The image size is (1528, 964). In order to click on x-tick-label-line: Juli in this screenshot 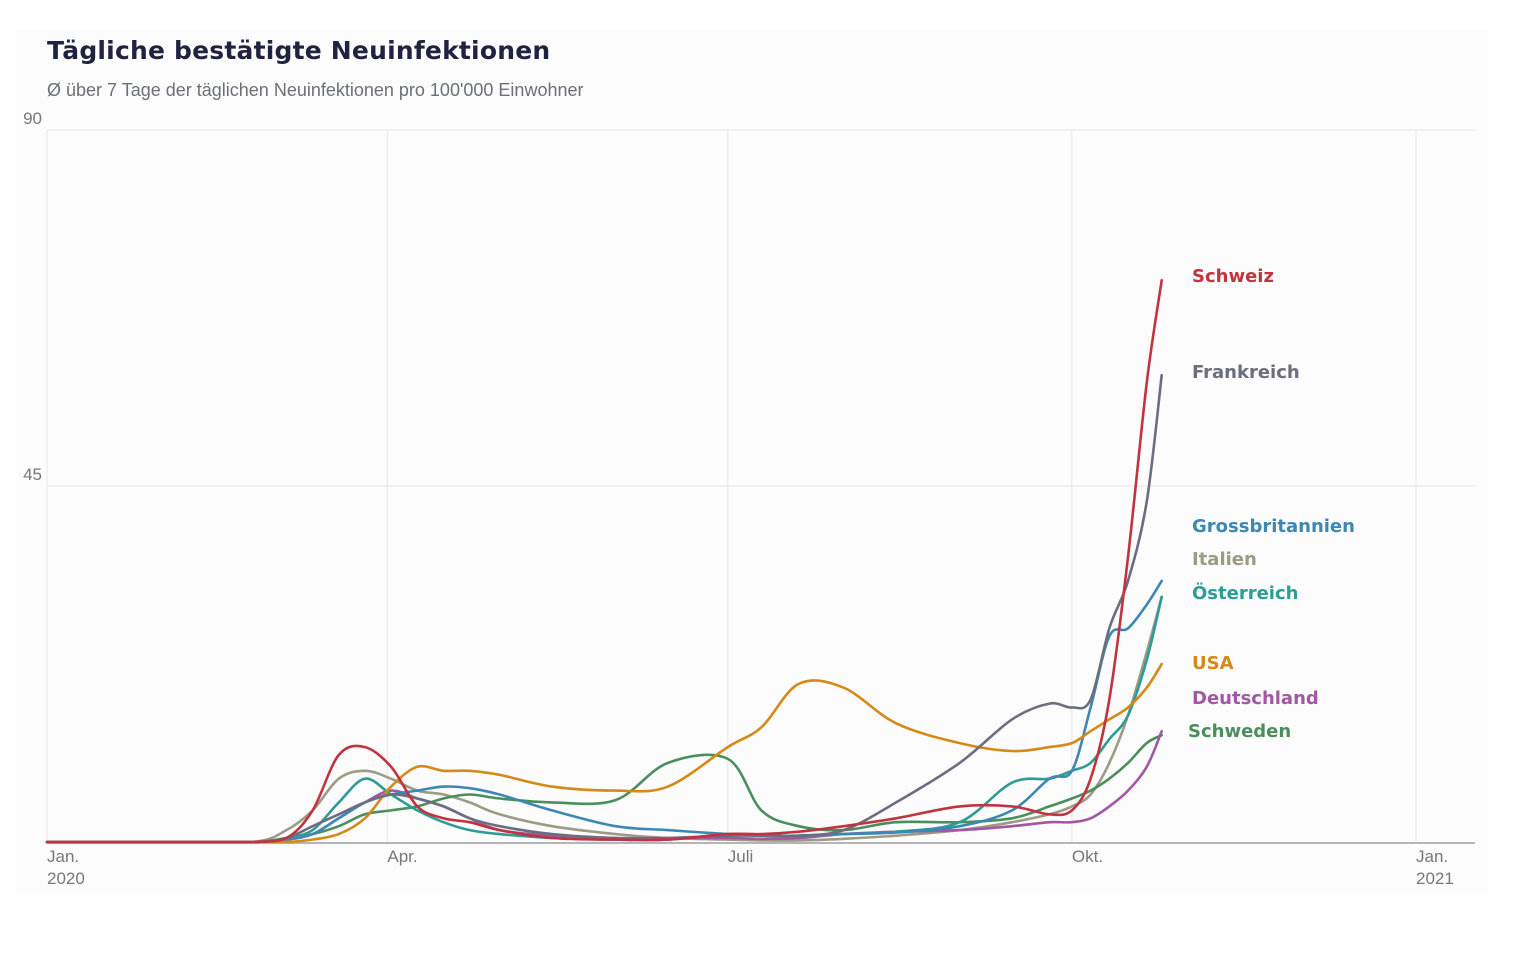, I will do `click(741, 856)`.